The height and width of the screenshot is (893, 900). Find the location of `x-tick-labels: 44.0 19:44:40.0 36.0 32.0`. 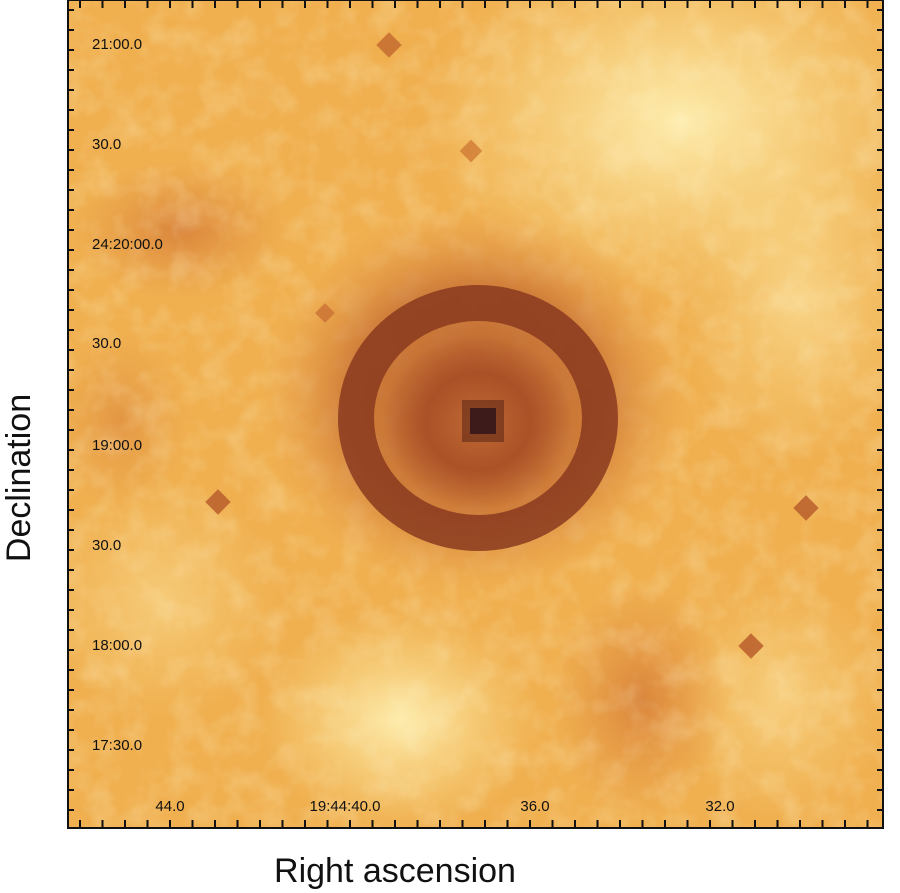

x-tick-labels: 44.0 19:44:40.0 36.0 32.0 is located at coordinates (444, 806).